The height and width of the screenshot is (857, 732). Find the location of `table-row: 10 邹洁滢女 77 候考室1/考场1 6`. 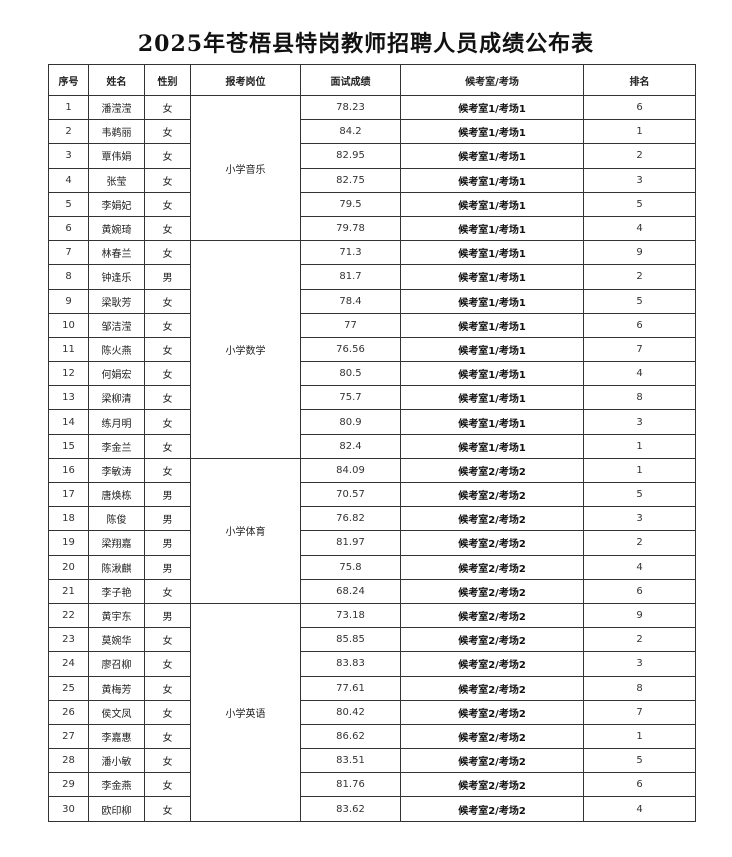

table-row: 10 邹洁滢女 77 候考室1/考场1 6 is located at coordinates (372, 325).